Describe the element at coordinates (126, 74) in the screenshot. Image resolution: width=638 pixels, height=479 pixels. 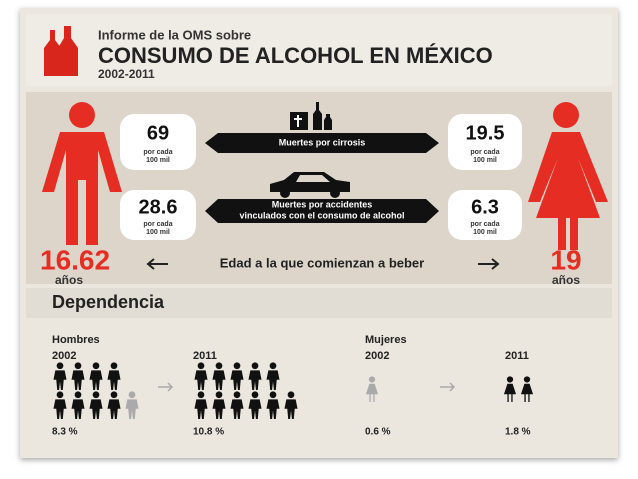
I see `period: 2002-2011` at that location.